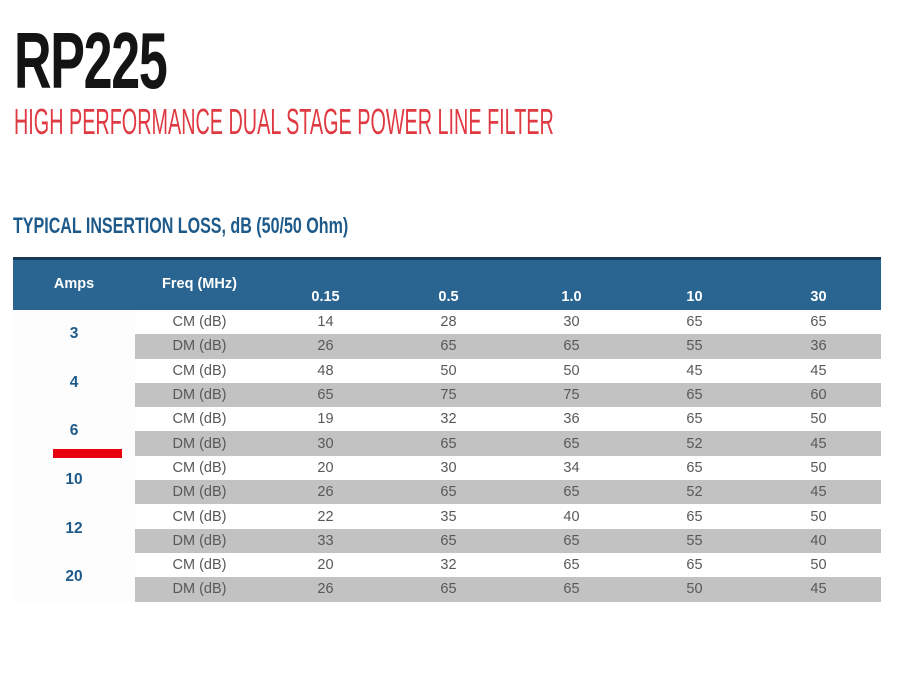  What do you see at coordinates (694, 285) in the screenshot?
I see `column-header-freq-10: 10` at bounding box center [694, 285].